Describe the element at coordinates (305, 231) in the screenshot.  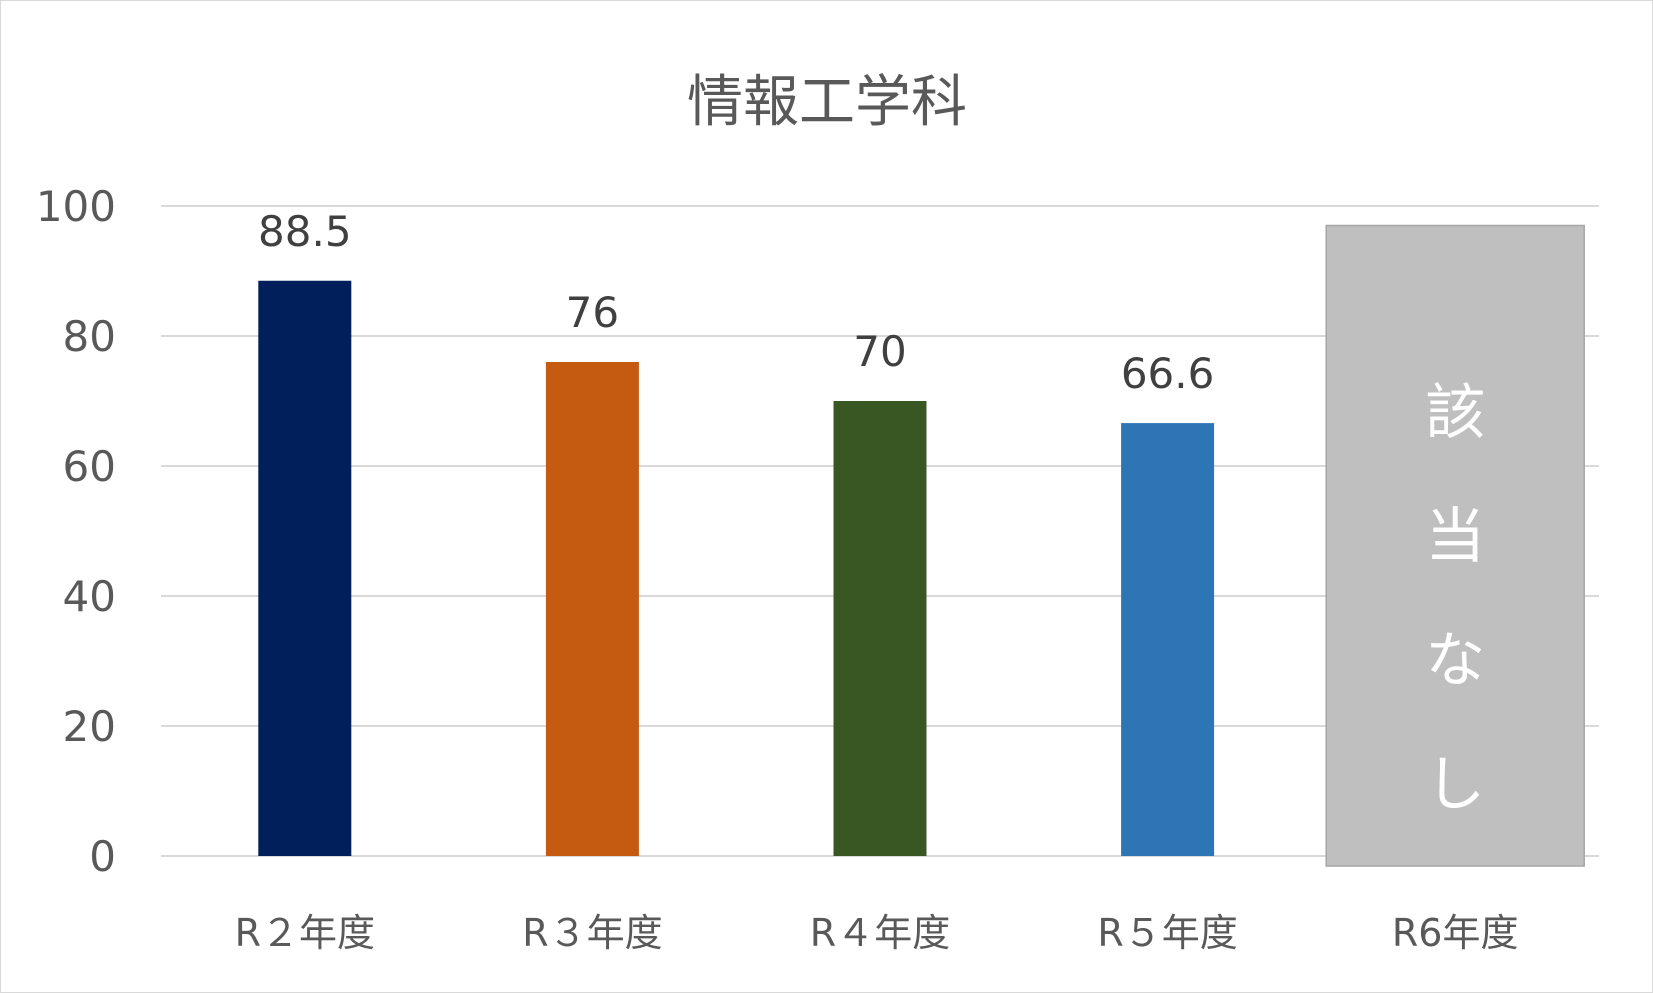
I see `data-label-1: 88.5` at that location.